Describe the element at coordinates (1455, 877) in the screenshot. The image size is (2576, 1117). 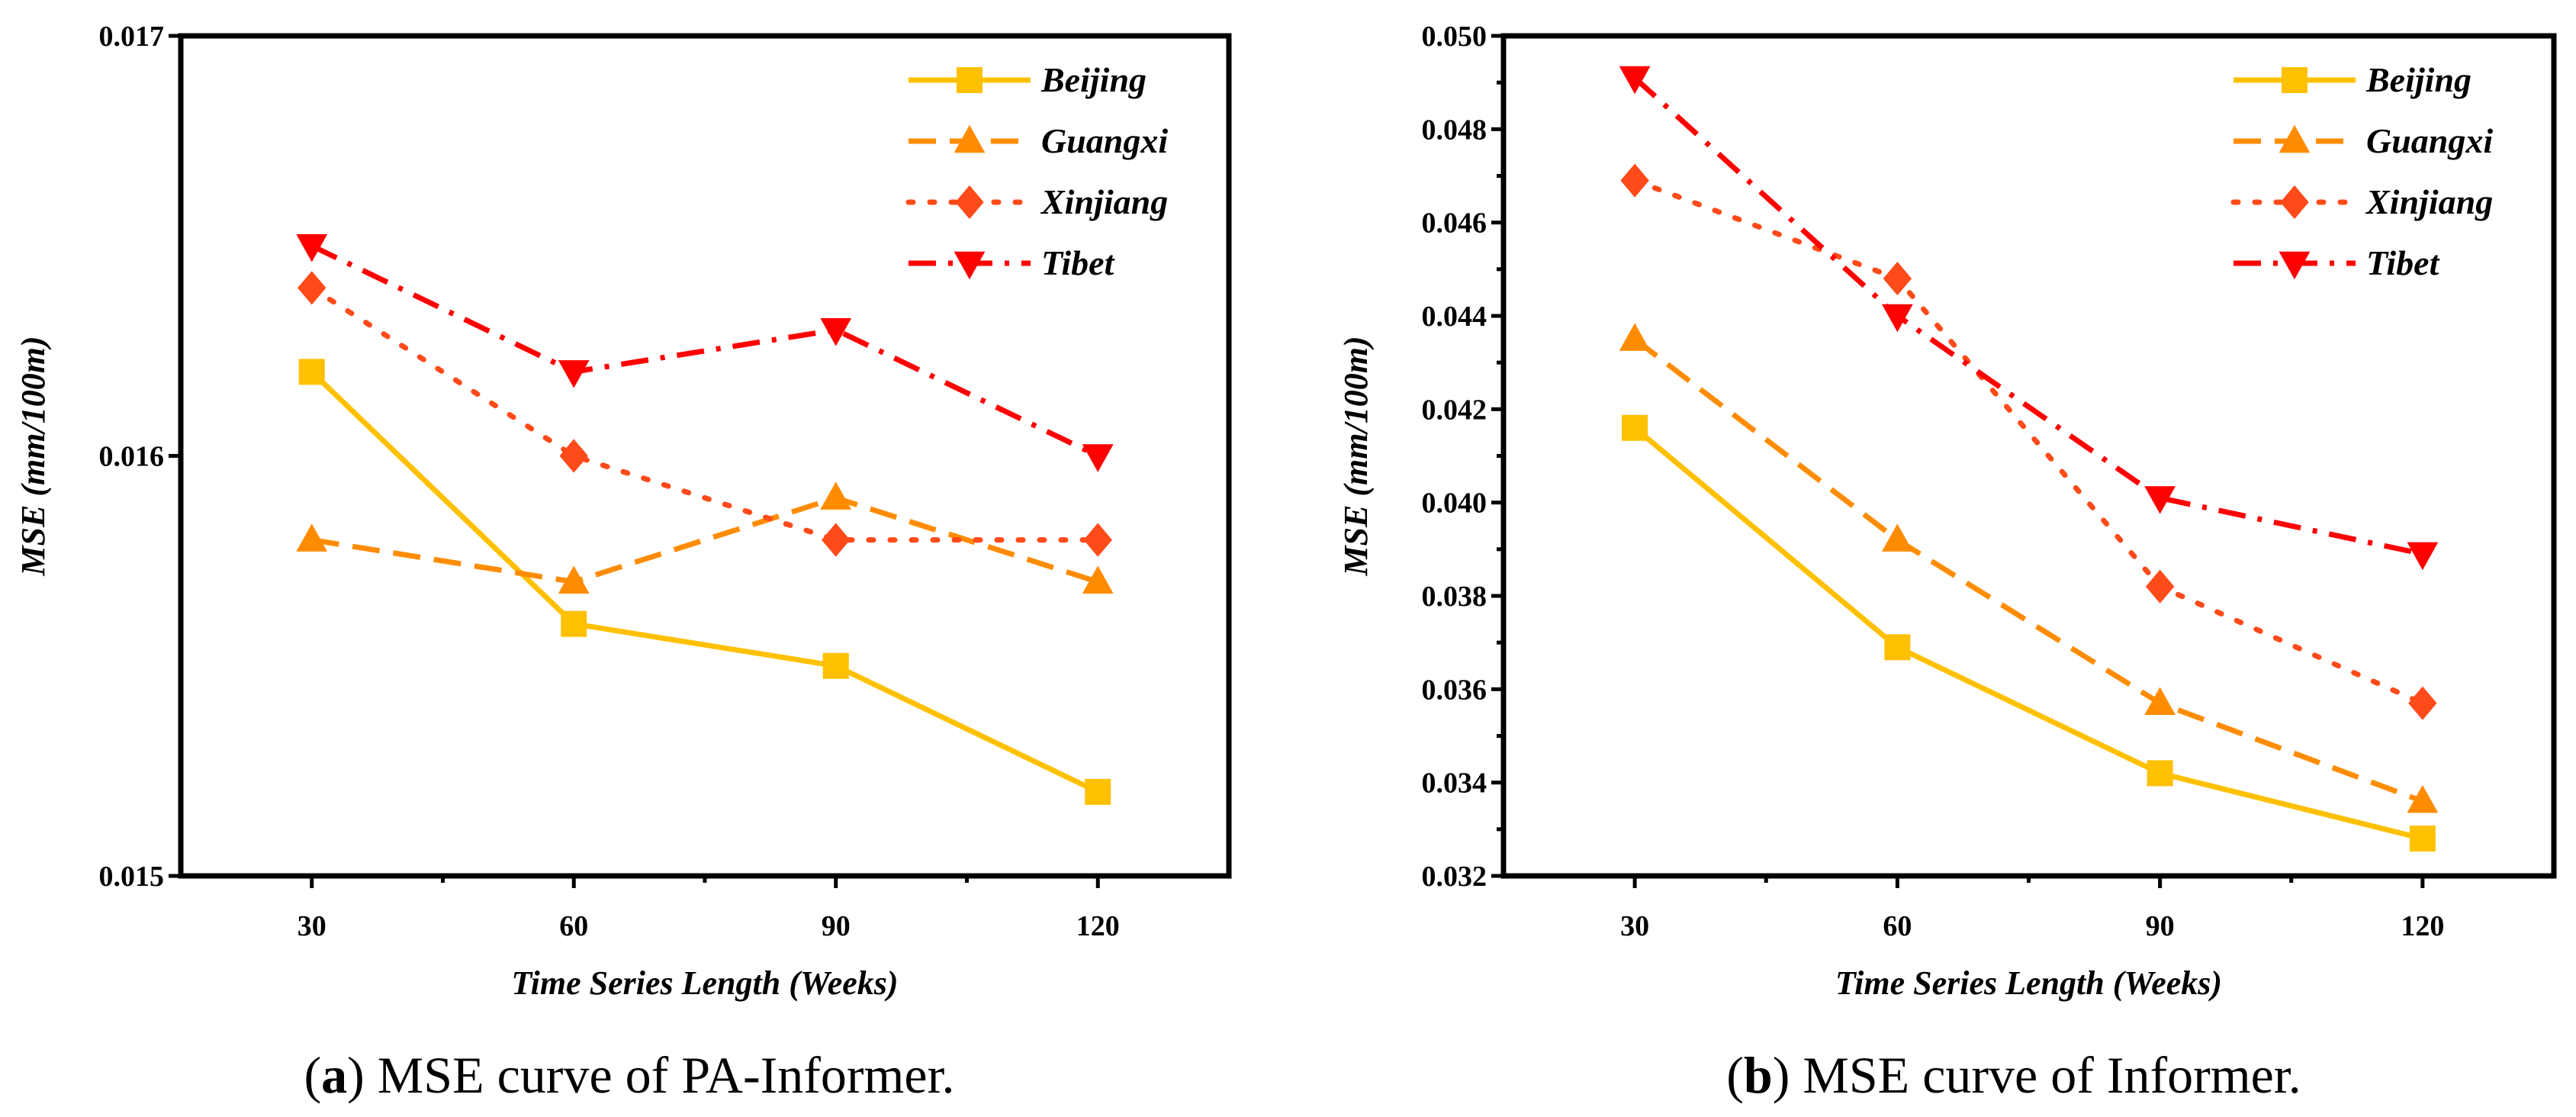
I see `y-tick-label: 0.032` at that location.